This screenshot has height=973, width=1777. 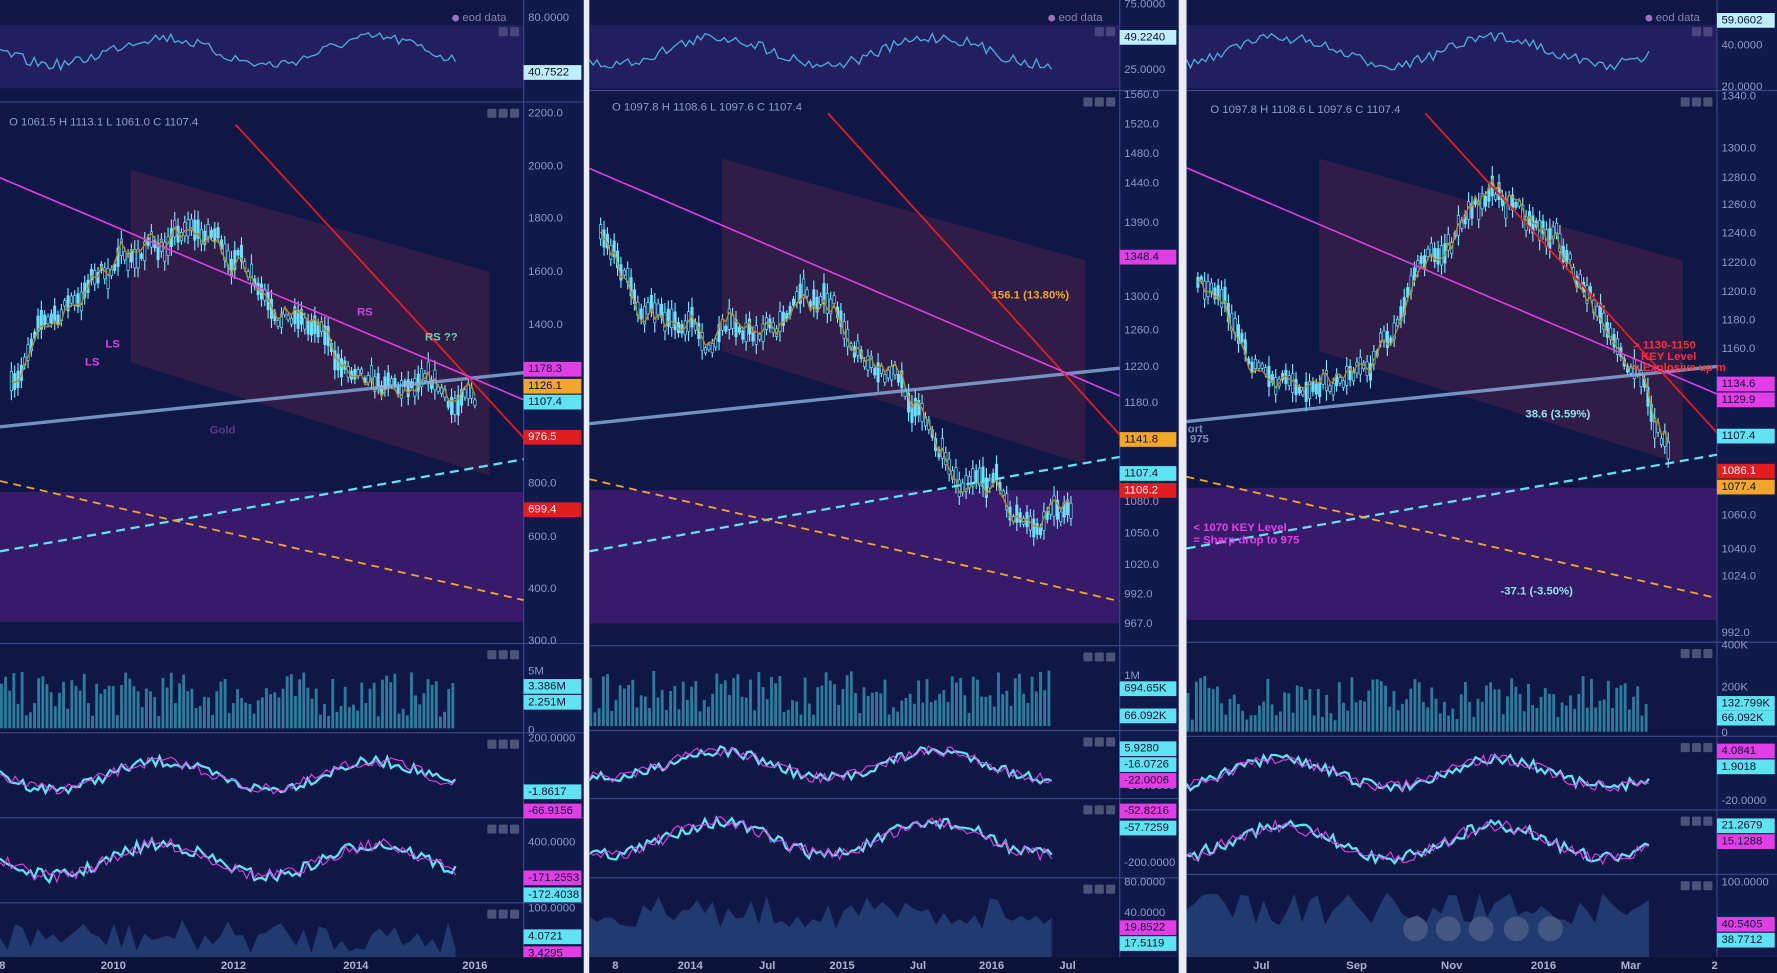 I want to click on axis-label: 1050.0, so click(x=1141, y=534).